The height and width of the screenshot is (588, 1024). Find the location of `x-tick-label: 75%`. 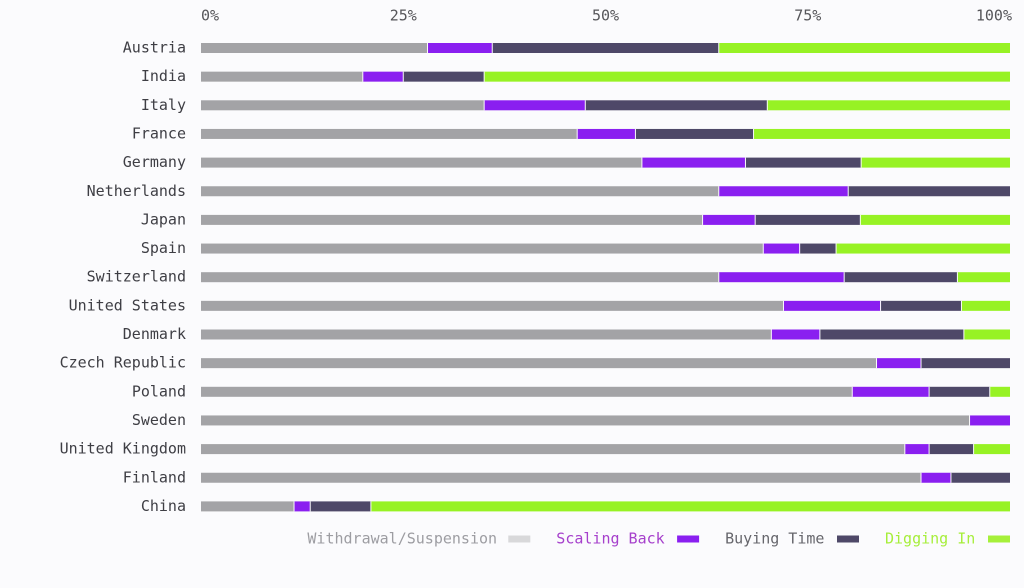

x-tick-label: 75% is located at coordinates (807, 16).